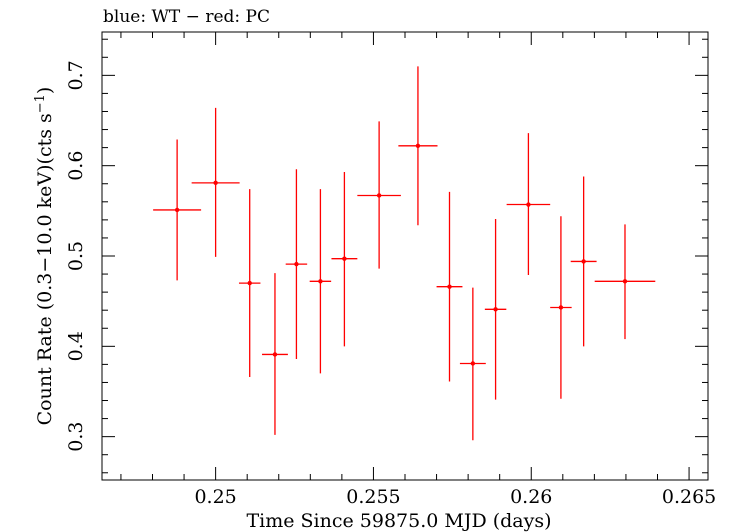 The height and width of the screenshot is (532, 730). Describe the element at coordinates (76, 346) in the screenshot. I see `y-tick-label: 0.4` at that location.